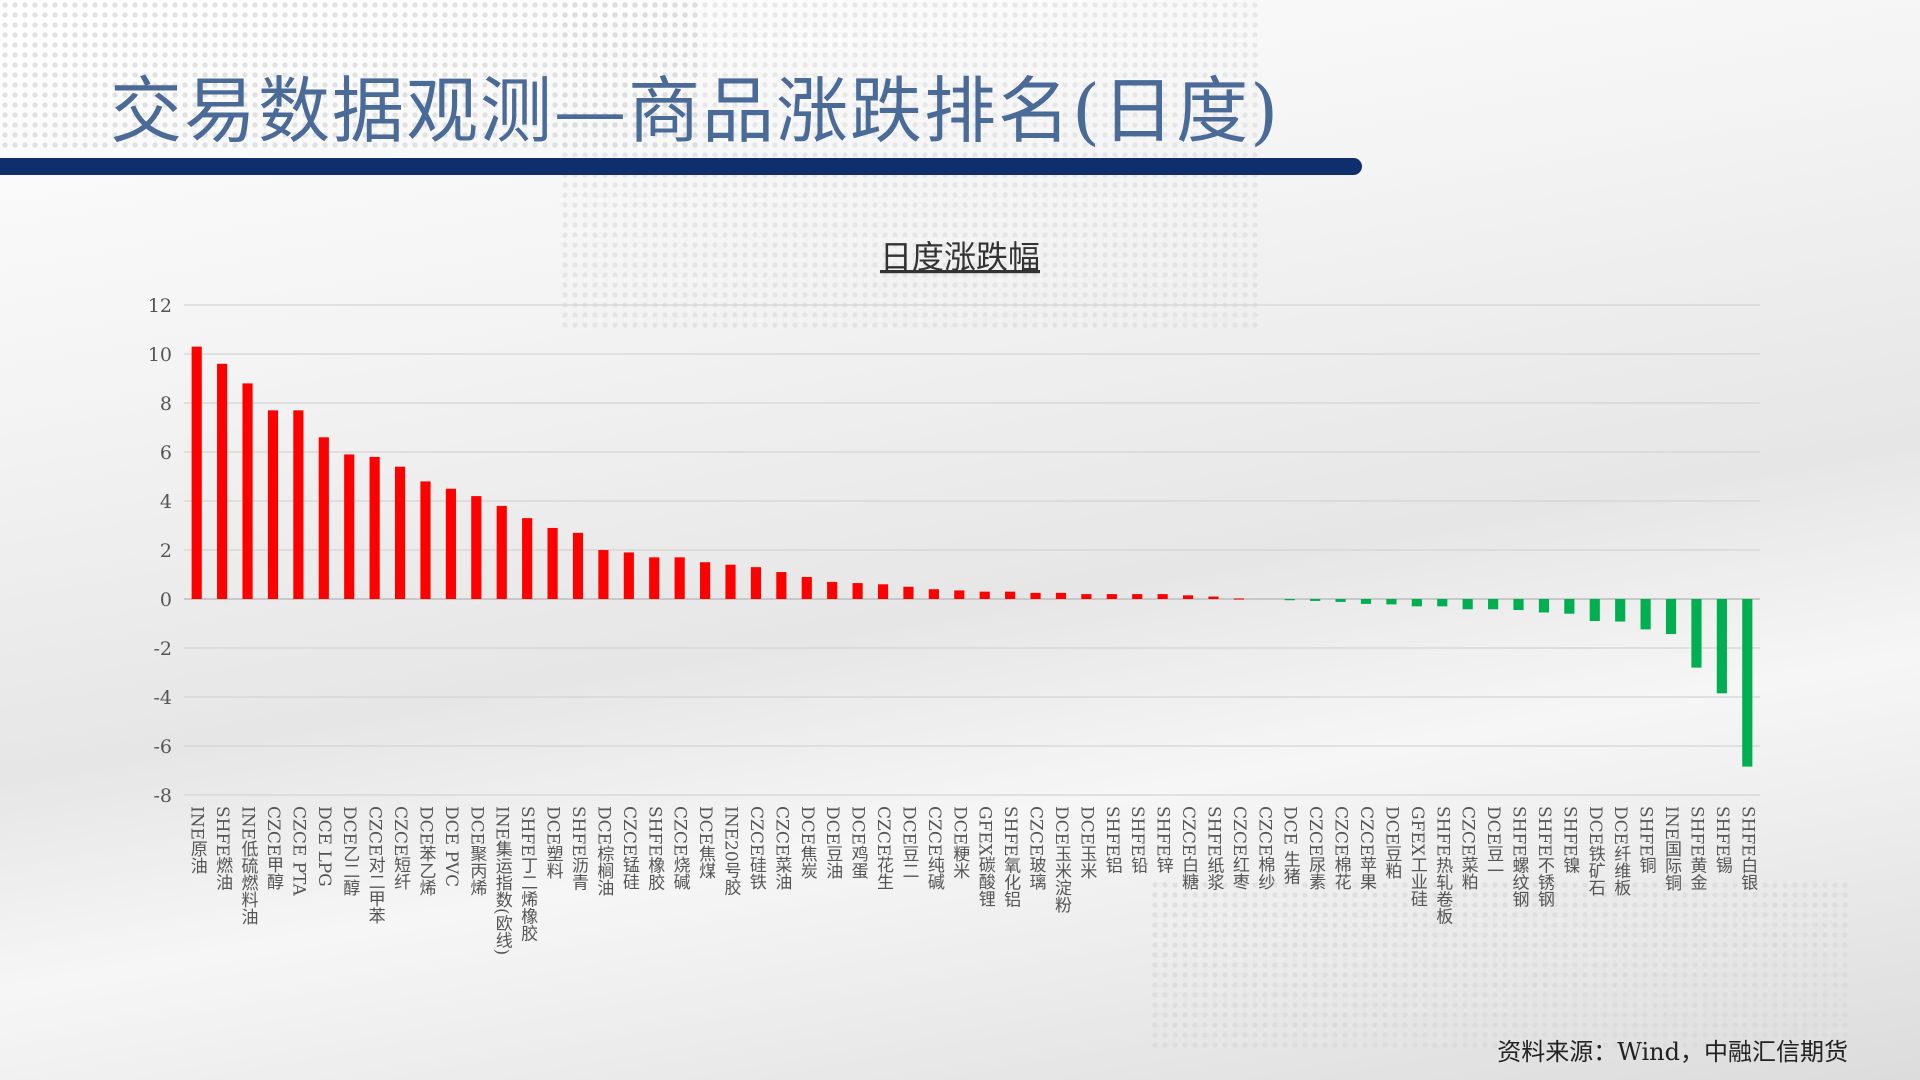 The height and width of the screenshot is (1080, 1920). What do you see at coordinates (166, 453) in the screenshot?
I see `y-tick-label: 6` at bounding box center [166, 453].